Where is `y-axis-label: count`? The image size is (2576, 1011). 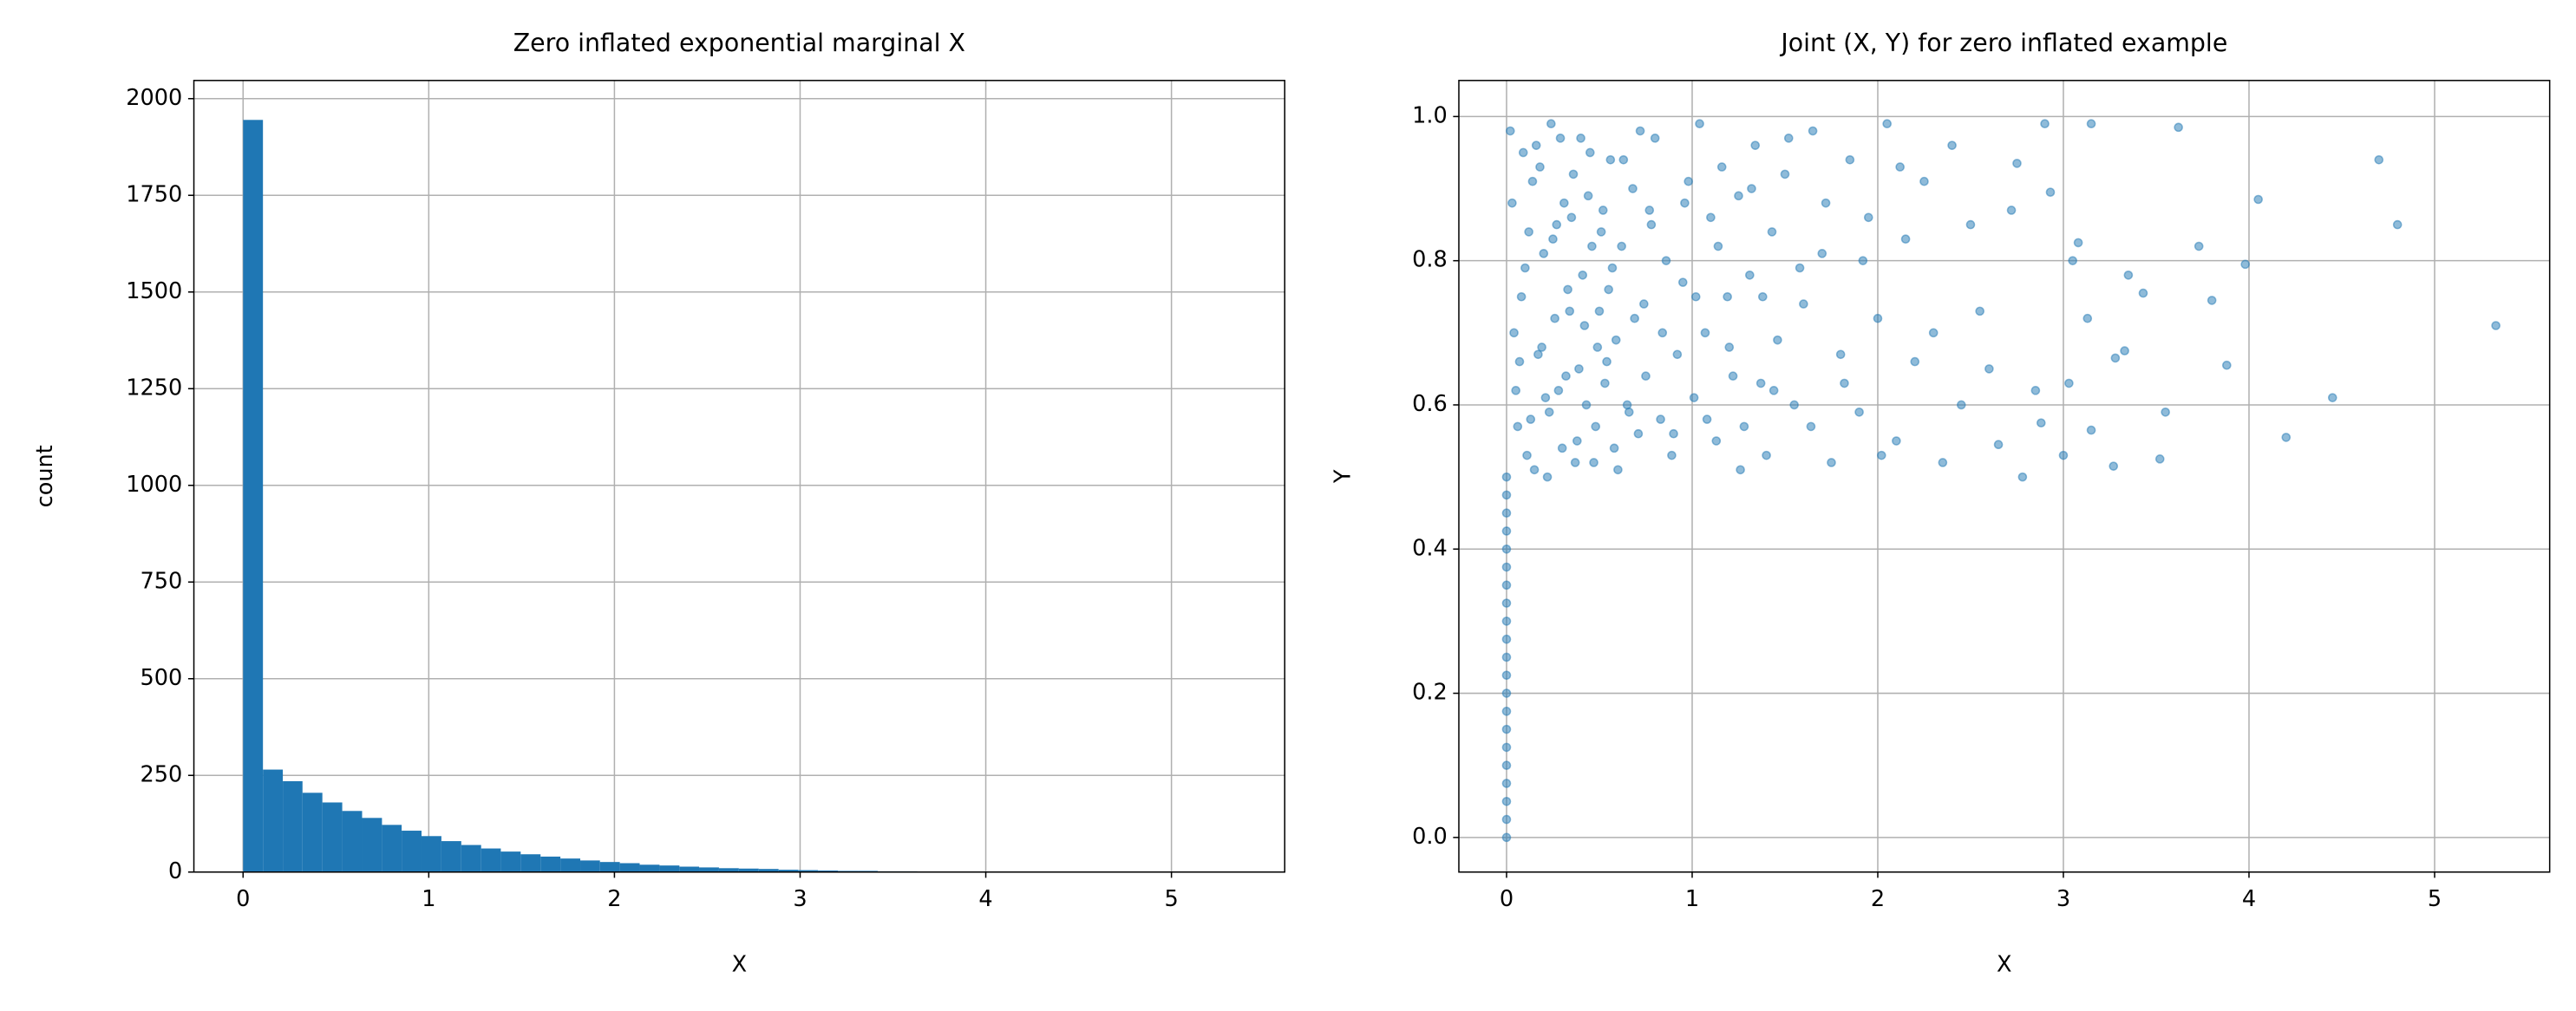 y-axis-label: count is located at coordinates (45, 476).